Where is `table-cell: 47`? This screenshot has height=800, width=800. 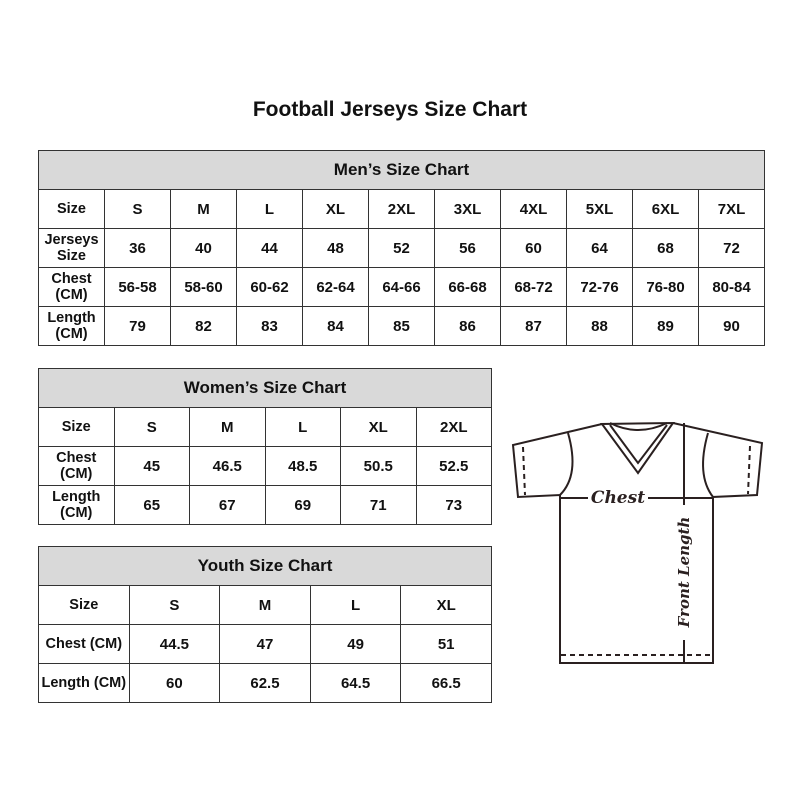
table-cell: 47 is located at coordinates (265, 644).